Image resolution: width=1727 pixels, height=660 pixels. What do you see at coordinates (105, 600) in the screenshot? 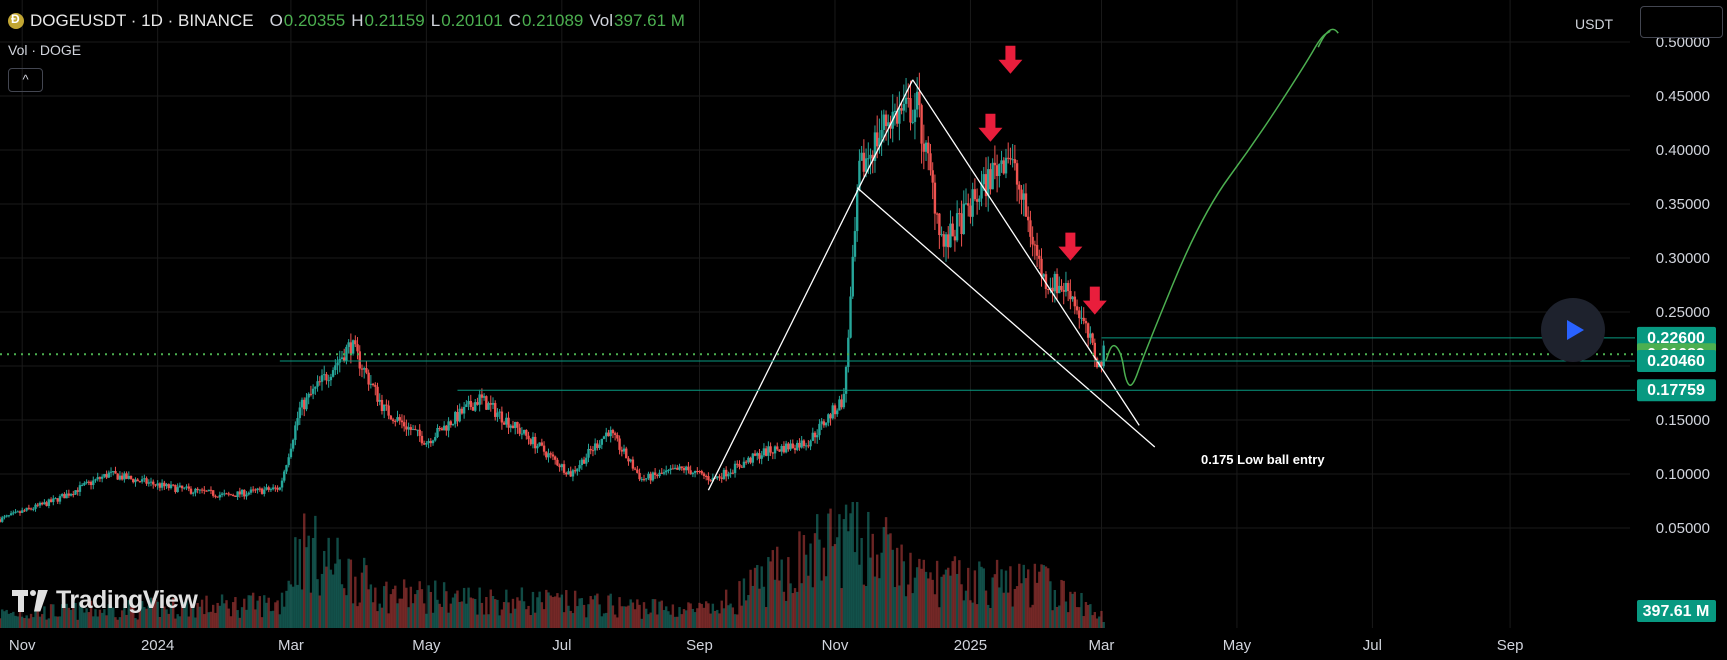
I see `tradingview-logo: TradingView` at bounding box center [105, 600].